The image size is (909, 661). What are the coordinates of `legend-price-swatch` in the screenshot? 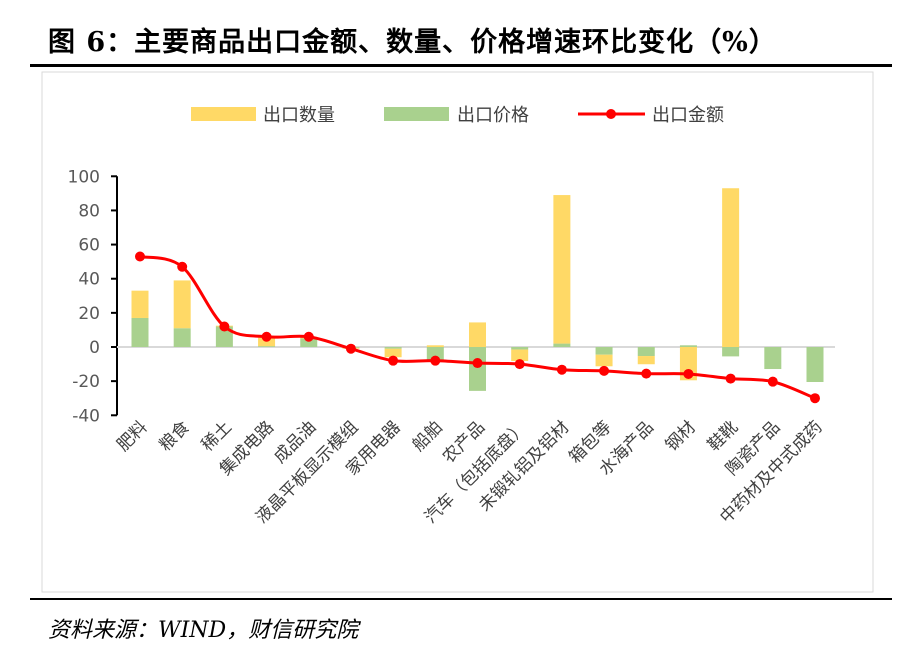 It's located at (416, 114).